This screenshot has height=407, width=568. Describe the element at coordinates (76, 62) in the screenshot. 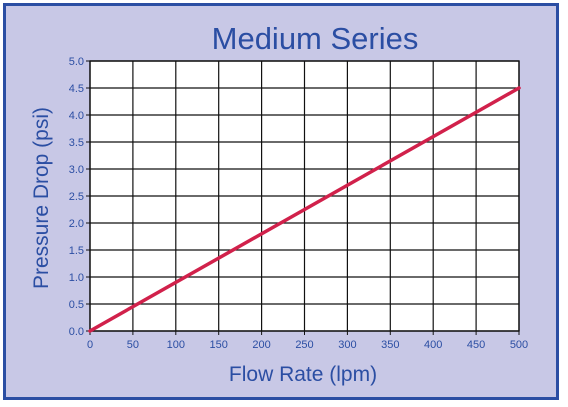

I see `y-tick-label: 5.0` at that location.